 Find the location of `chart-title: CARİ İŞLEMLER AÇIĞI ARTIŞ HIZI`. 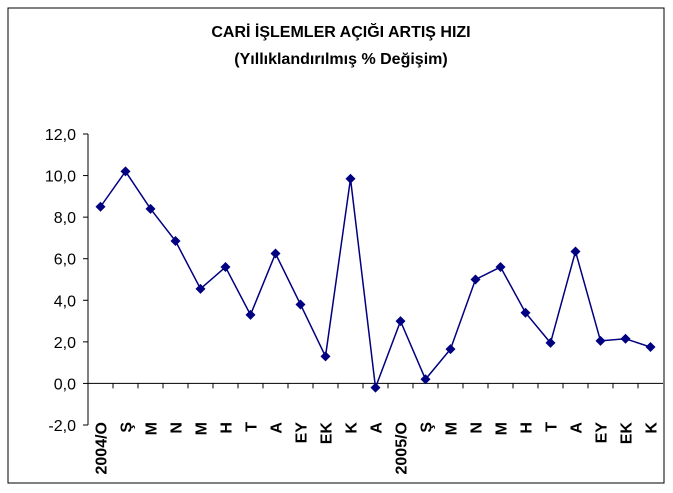

chart-title: CARİ İŞLEMLER AÇIĞI ARTIŞ HIZI is located at coordinates (340, 31).